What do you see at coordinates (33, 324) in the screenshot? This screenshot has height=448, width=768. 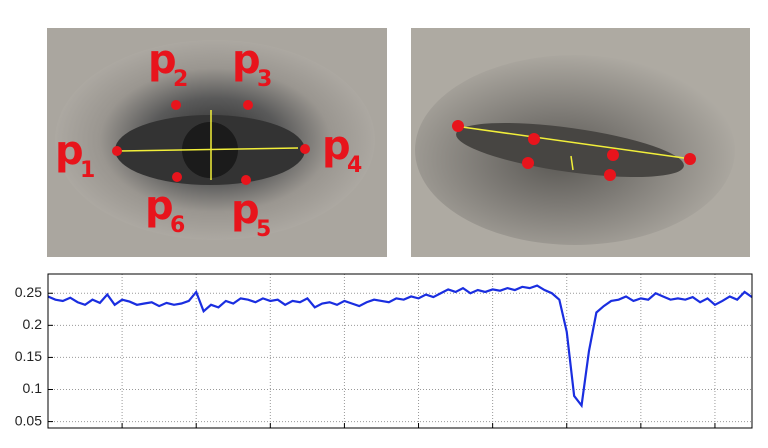 I see `y-tick-label: 0.2` at bounding box center [33, 324].